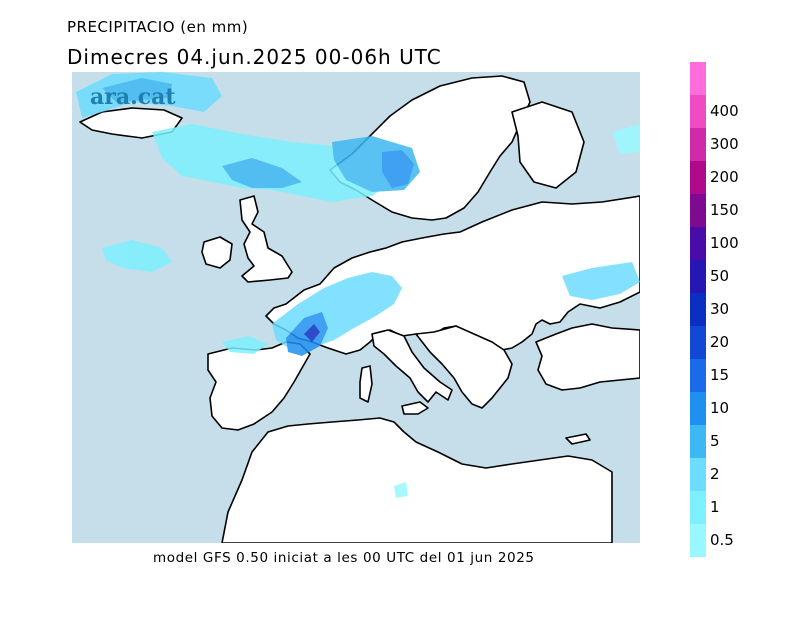  Describe the element at coordinates (217, 252) in the screenshot. I see `land-ireland` at that location.